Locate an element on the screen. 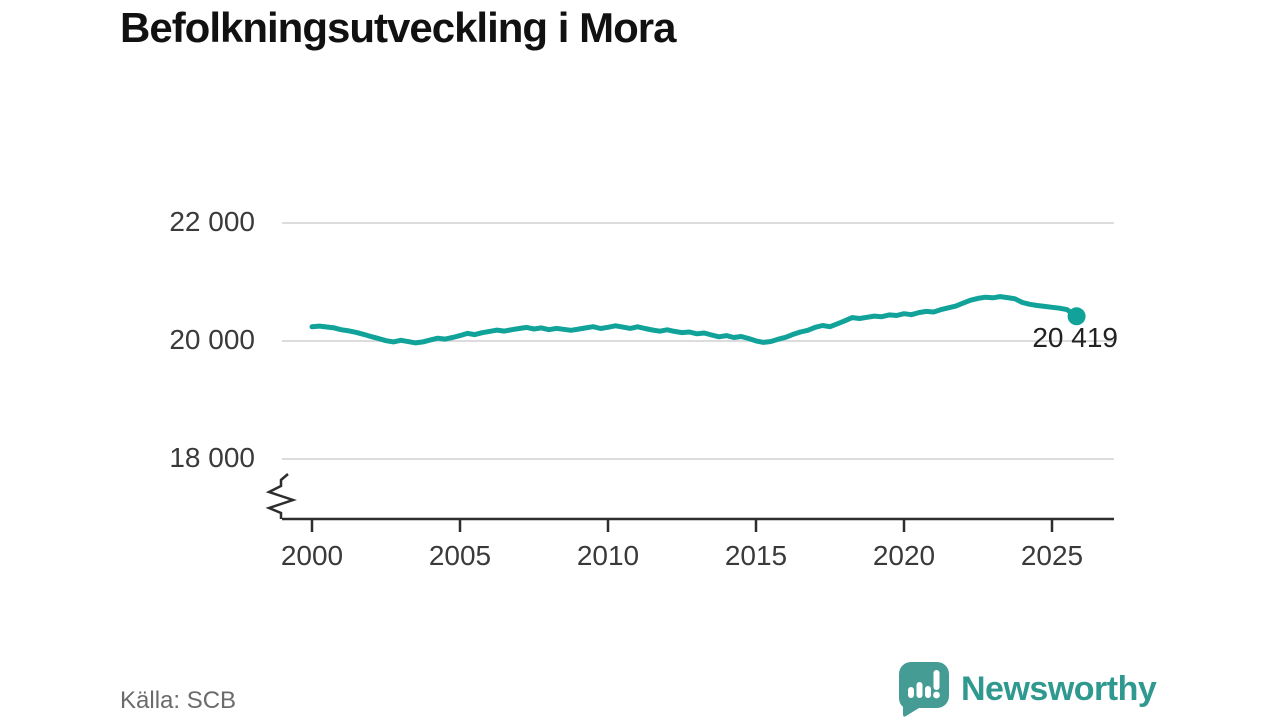 Image resolution: width=1280 pixels, height=720 pixels. last-point-dot is located at coordinates (1076, 316).